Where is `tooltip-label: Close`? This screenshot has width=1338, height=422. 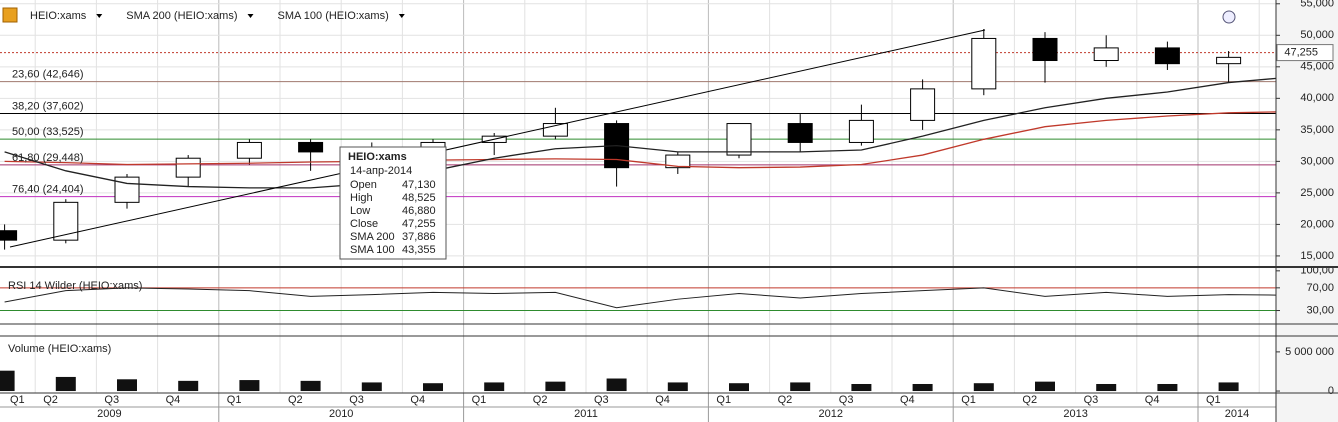 tooltip-label: Close is located at coordinates (364, 224).